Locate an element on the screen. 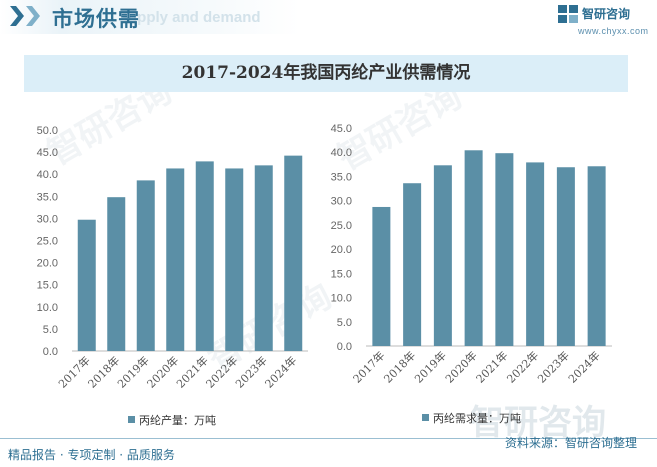 This screenshot has height=467, width=657. brand-logo-icon is located at coordinates (568, 14).